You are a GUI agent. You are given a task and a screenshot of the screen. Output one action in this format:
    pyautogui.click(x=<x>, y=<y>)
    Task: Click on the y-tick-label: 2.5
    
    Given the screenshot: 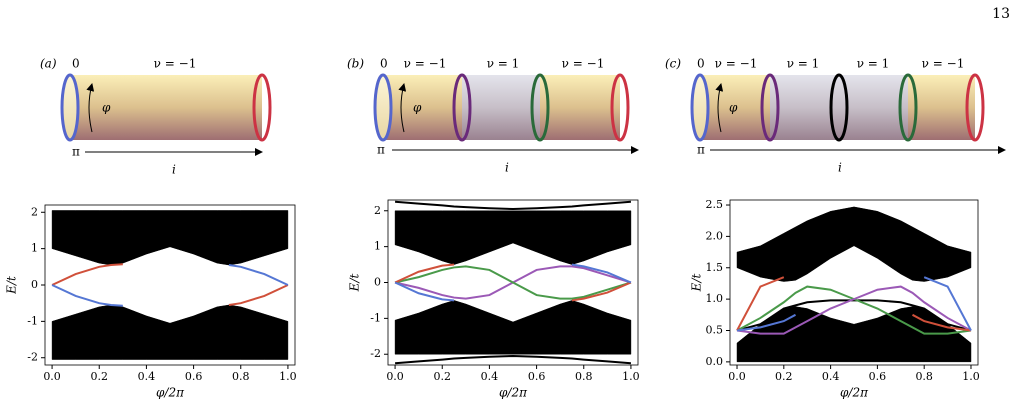 What is the action you would take?
    pyautogui.click(x=715, y=204)
    